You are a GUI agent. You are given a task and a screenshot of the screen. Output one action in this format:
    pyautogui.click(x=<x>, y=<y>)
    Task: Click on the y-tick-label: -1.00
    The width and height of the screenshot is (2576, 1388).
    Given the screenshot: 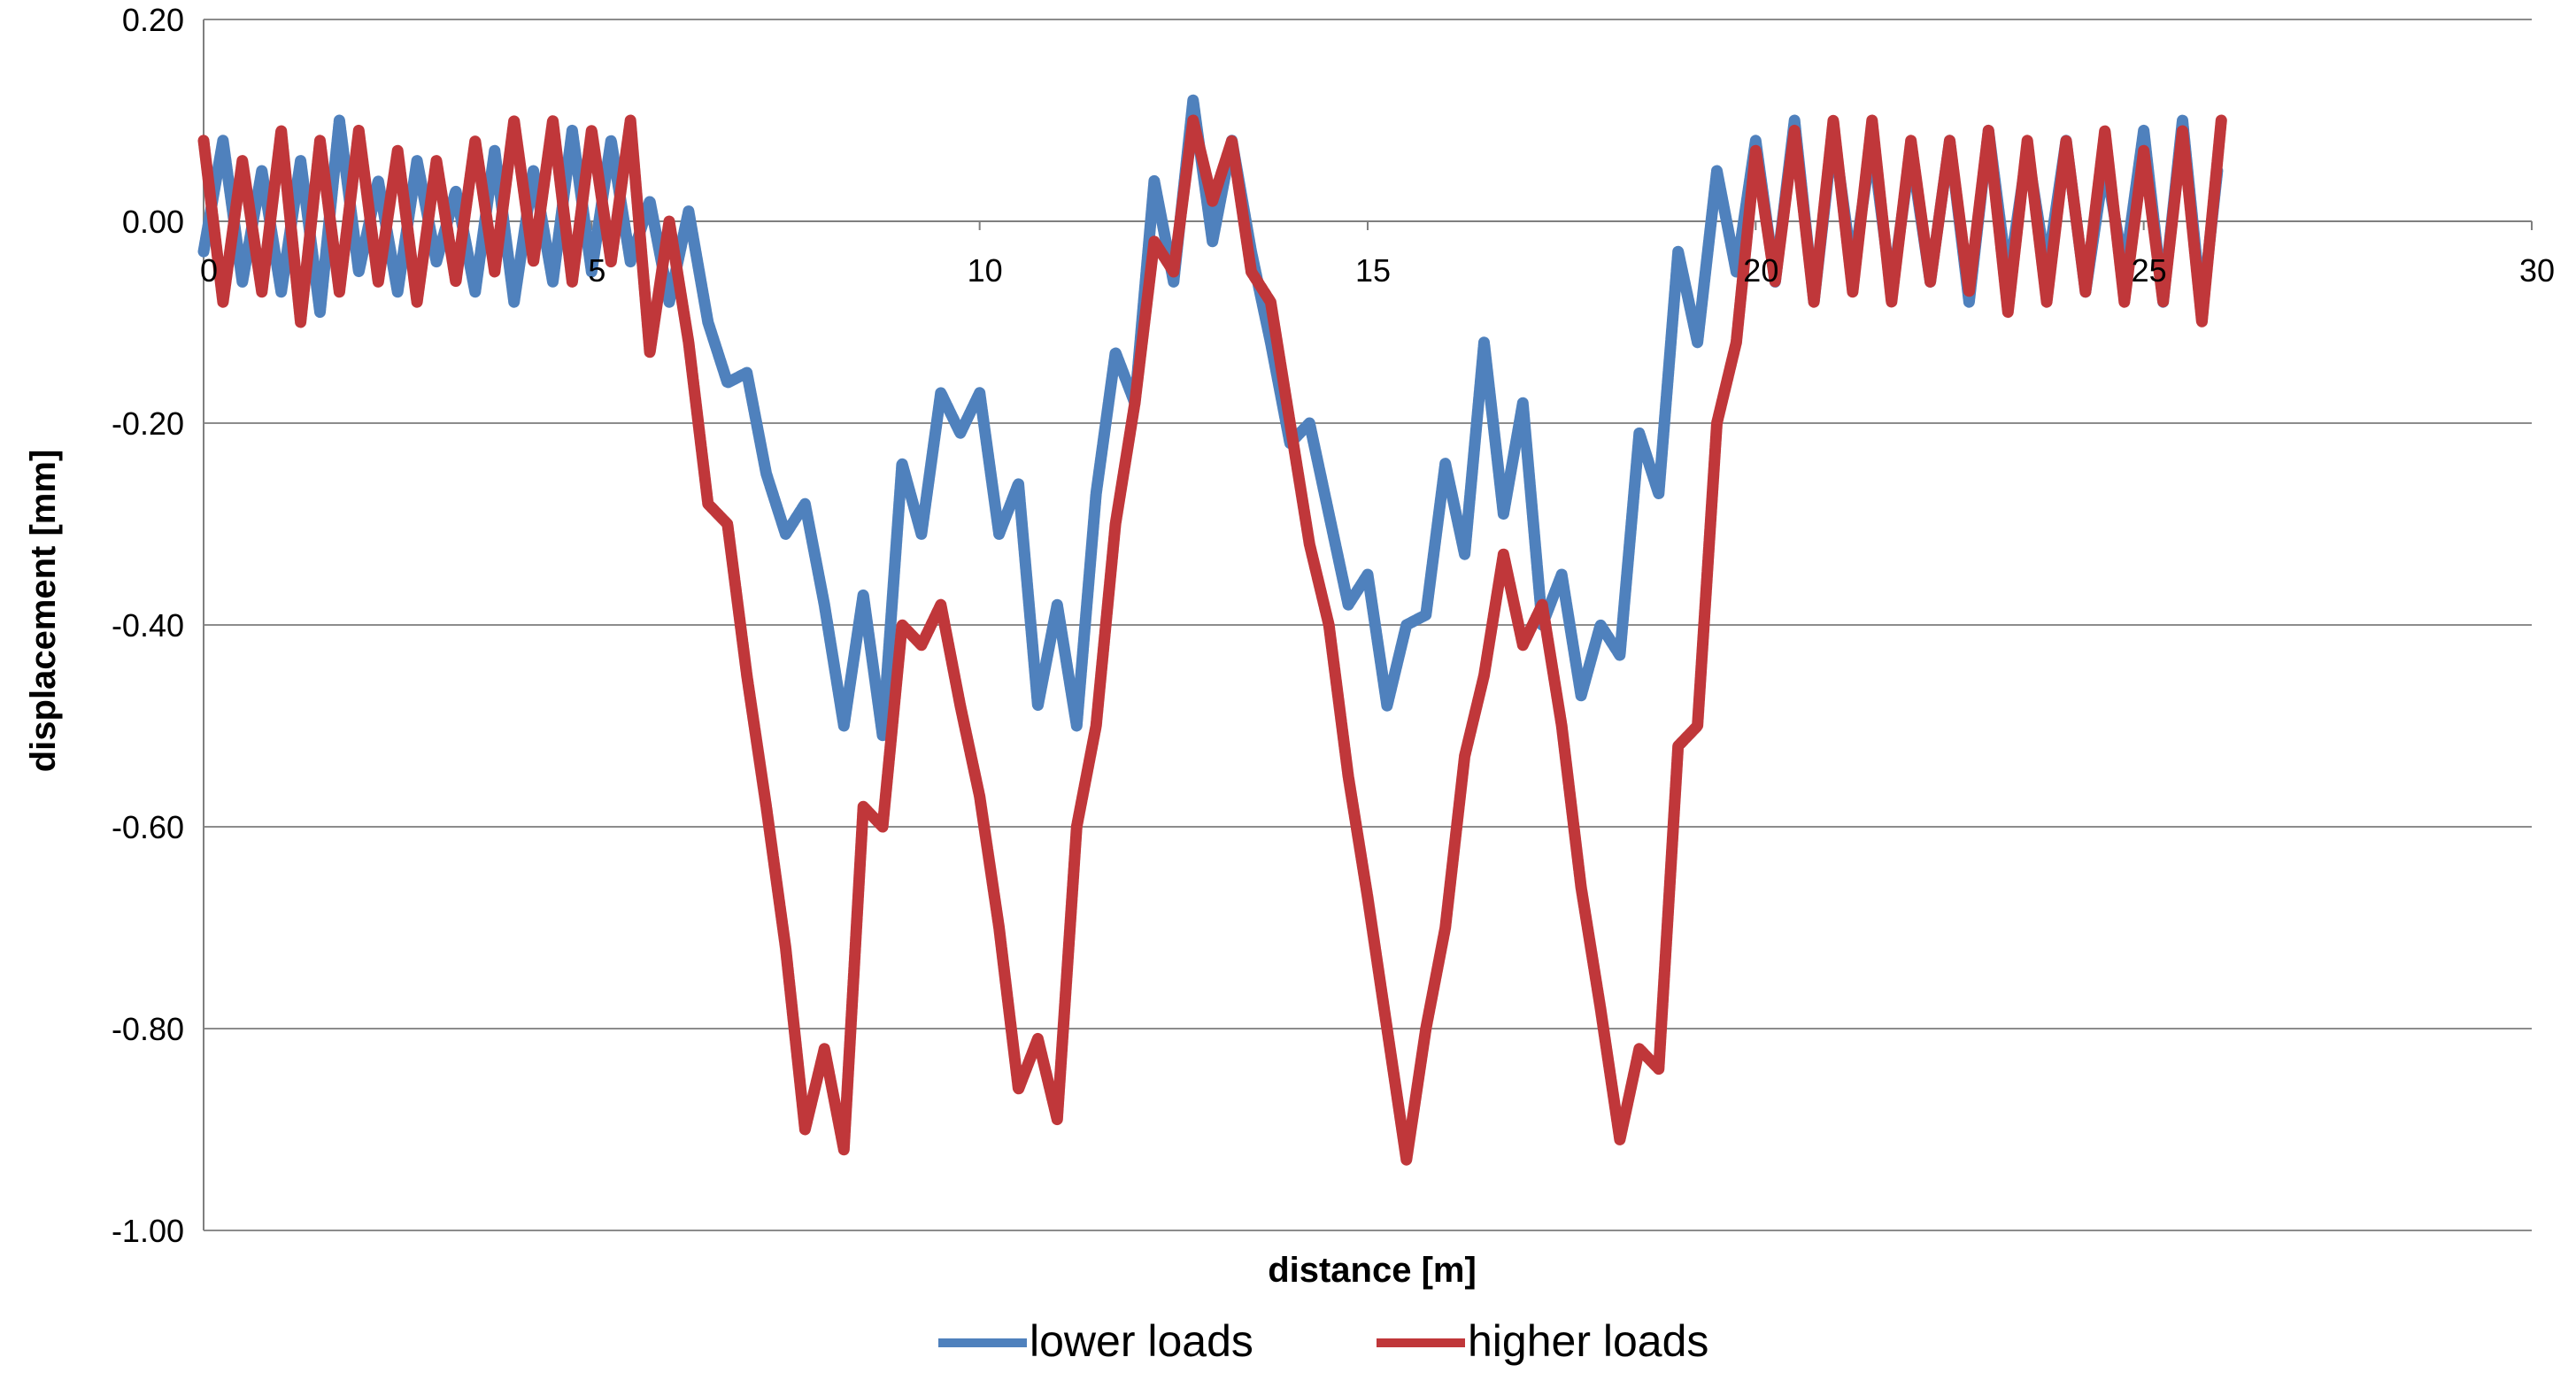 What is the action you would take?
    pyautogui.click(x=148, y=1231)
    